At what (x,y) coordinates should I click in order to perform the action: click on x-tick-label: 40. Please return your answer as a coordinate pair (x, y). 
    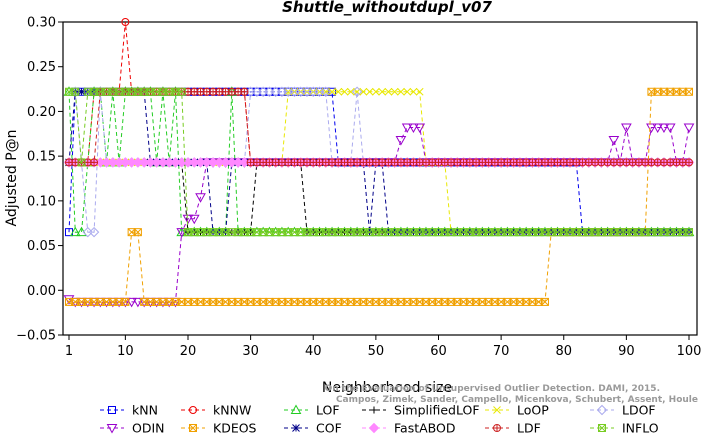
    Looking at the image, I should click on (313, 351).